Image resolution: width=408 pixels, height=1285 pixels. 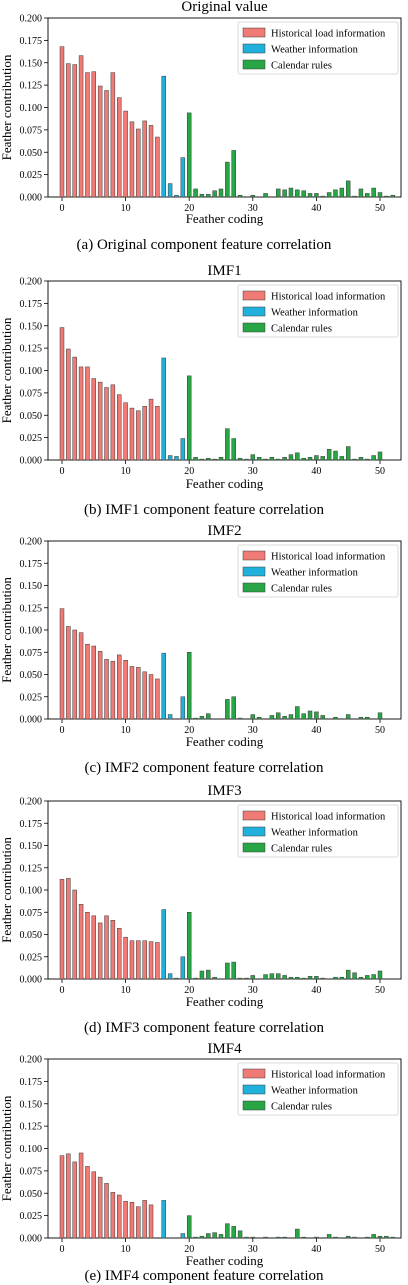 What do you see at coordinates (315, 50) in the screenshot?
I see `legend-label: Weather information` at bounding box center [315, 50].